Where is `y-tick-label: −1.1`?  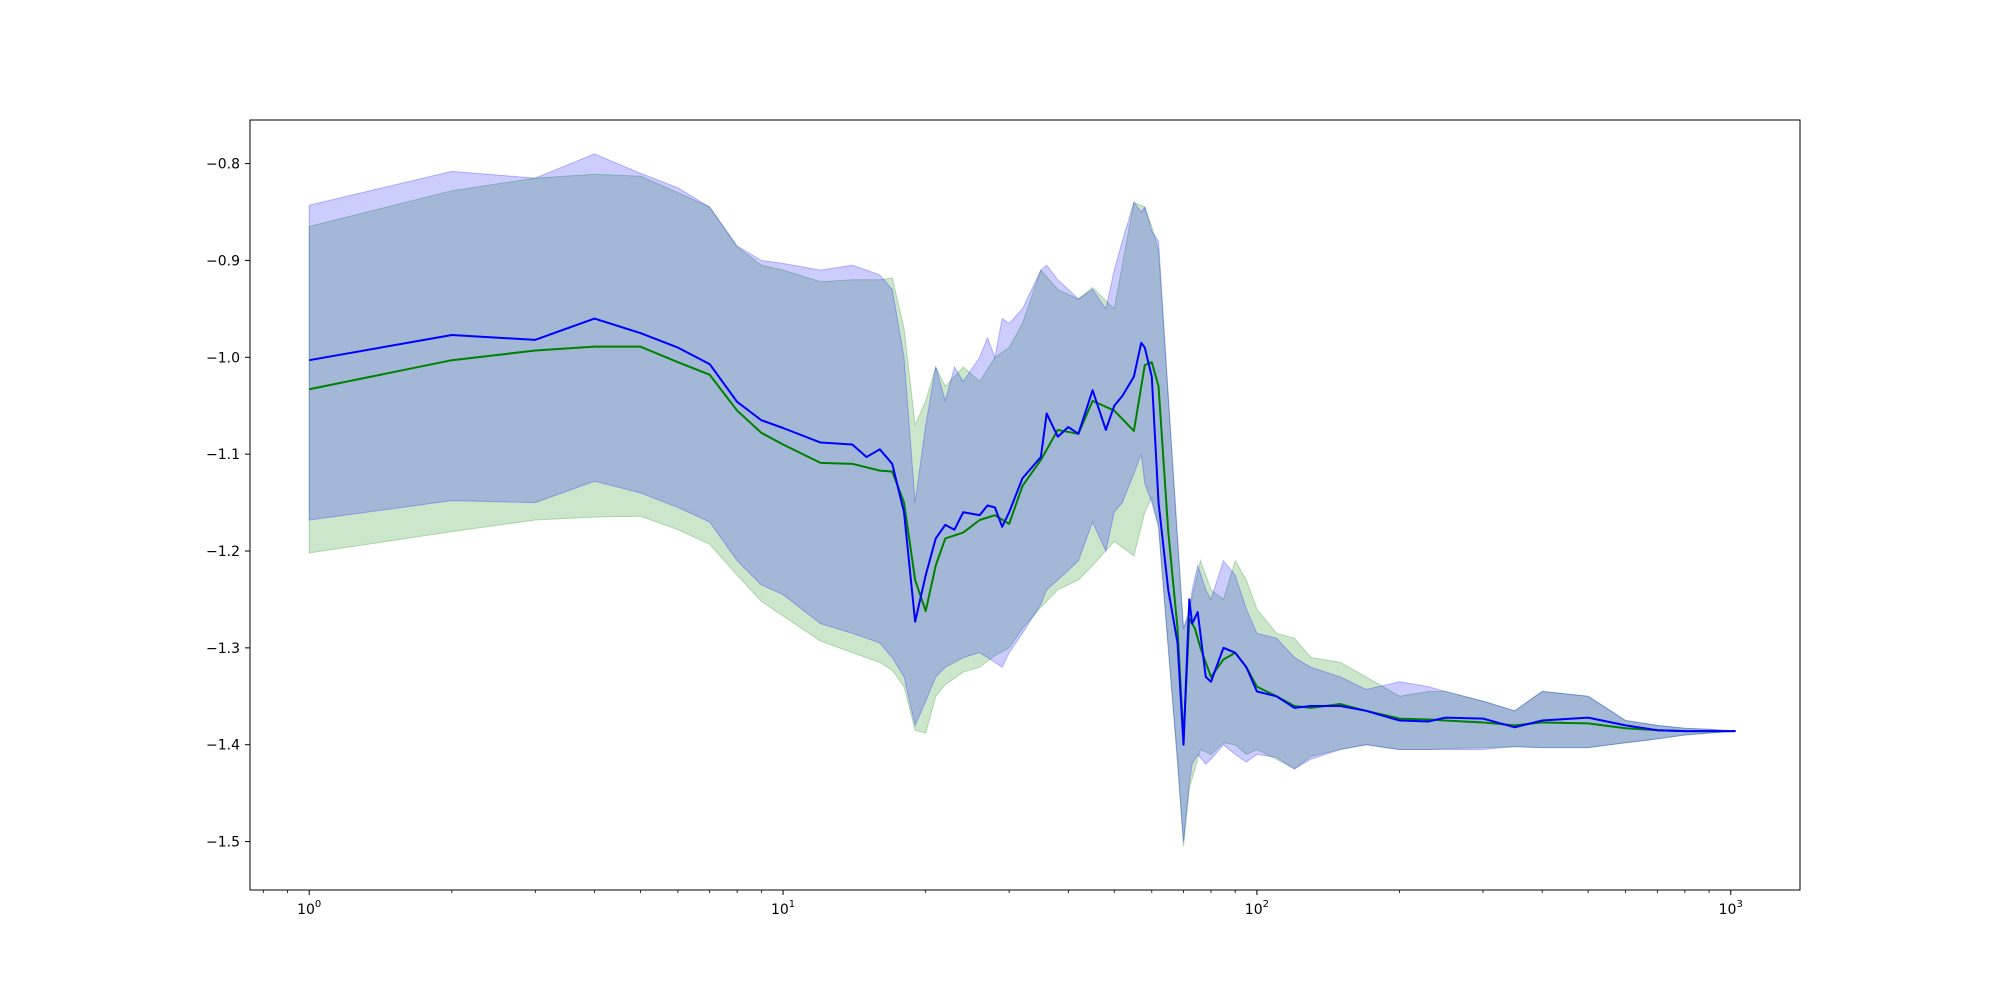 y-tick-label: −1.1 is located at coordinates (223, 455).